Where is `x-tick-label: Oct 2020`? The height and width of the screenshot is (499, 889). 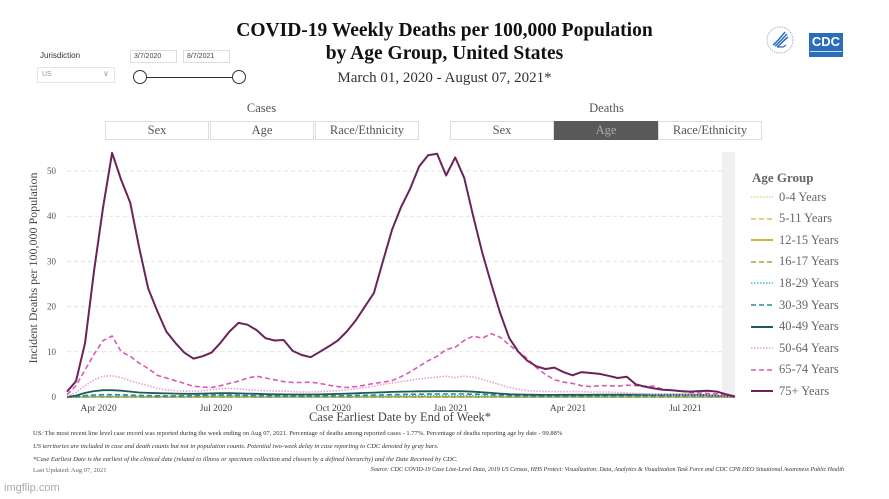 x-tick-label: Oct 2020 is located at coordinates (333, 409).